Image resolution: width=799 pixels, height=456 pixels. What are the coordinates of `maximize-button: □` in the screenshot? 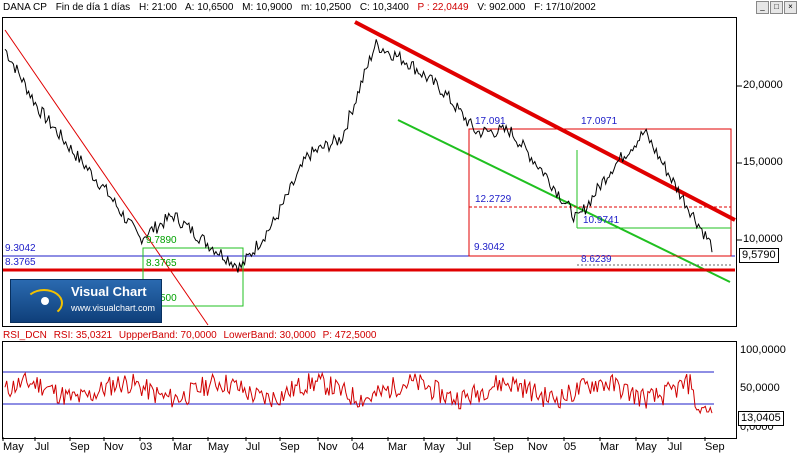 It's located at (776, 7).